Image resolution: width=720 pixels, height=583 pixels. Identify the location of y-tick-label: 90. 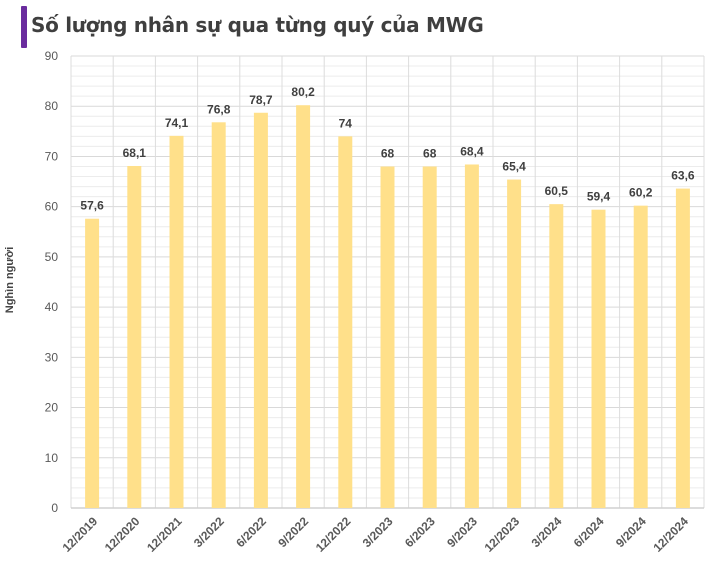
(52, 56).